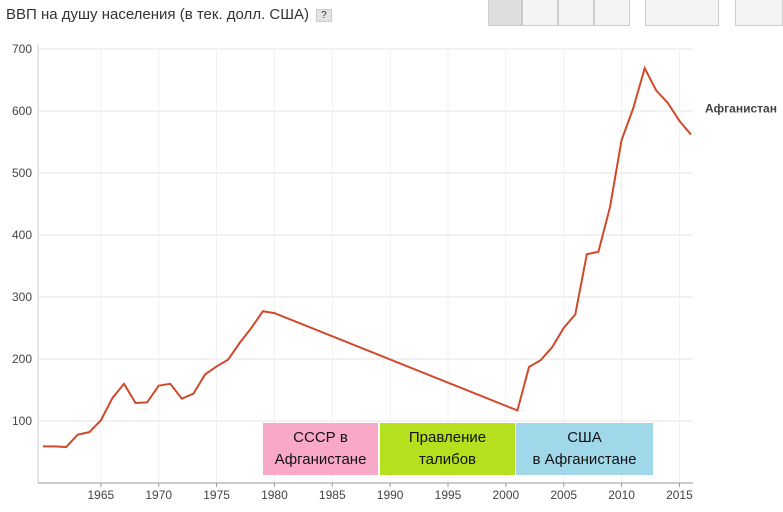 The width and height of the screenshot is (783, 512). Describe the element at coordinates (447, 449) in the screenshot. I see `annotation: Правление талибов` at that location.